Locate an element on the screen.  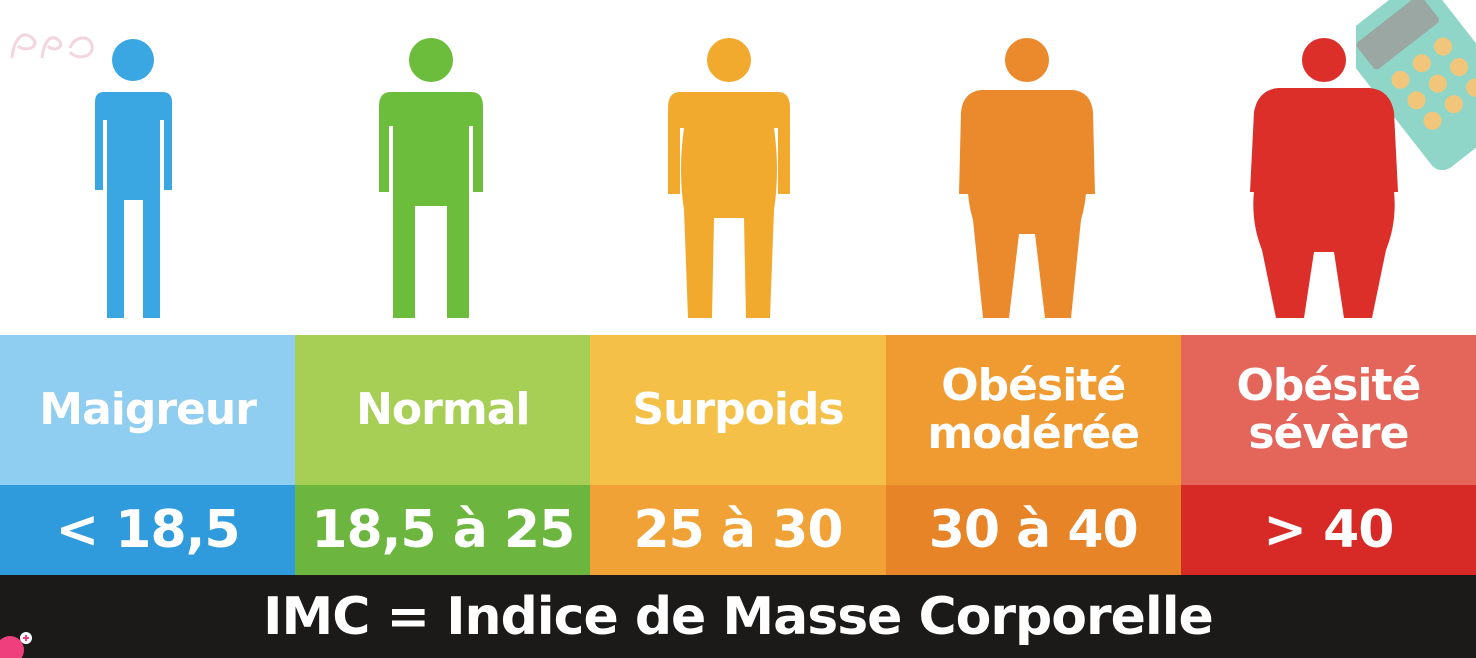
figure-surpoids-icon is located at coordinates (737, 165).